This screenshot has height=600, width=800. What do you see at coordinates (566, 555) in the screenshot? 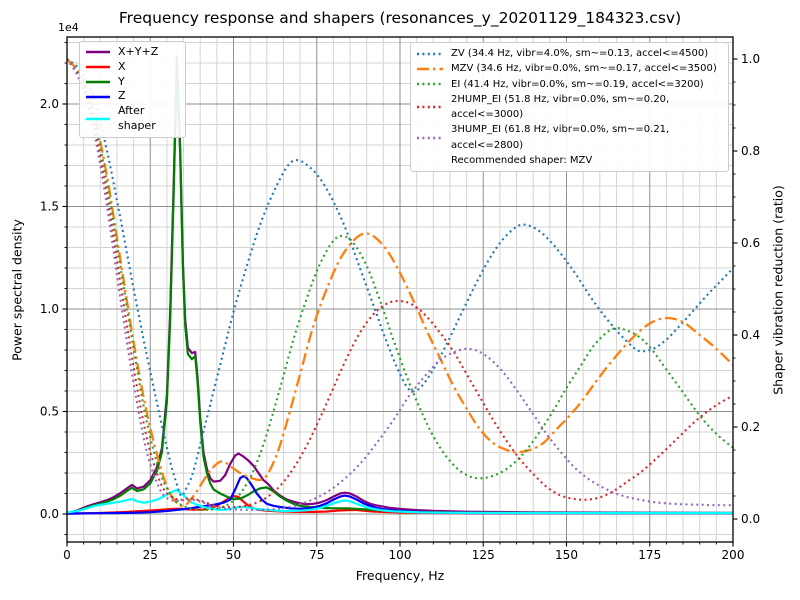
I see `x-tick-label: 150` at bounding box center [566, 555].